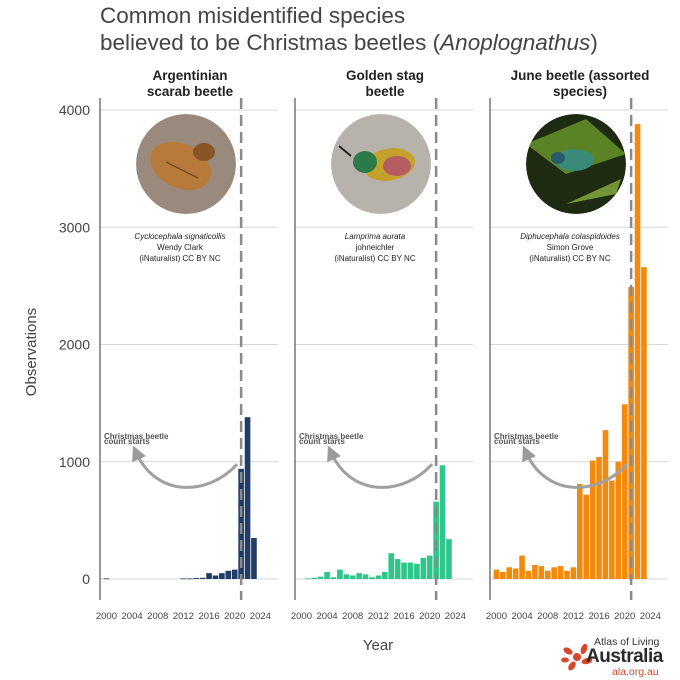  What do you see at coordinates (627, 642) in the screenshot?
I see `ala-logo-line1: Atlas of Living` at bounding box center [627, 642].